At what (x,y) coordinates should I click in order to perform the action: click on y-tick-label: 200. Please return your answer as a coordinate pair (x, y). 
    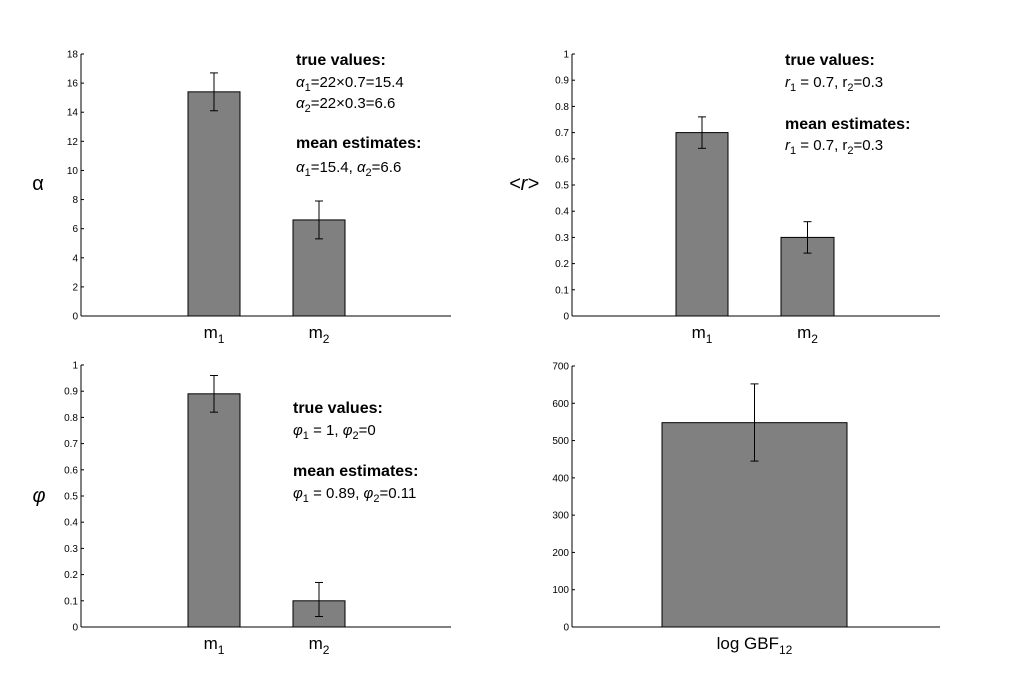
    Looking at the image, I should click on (560, 553).